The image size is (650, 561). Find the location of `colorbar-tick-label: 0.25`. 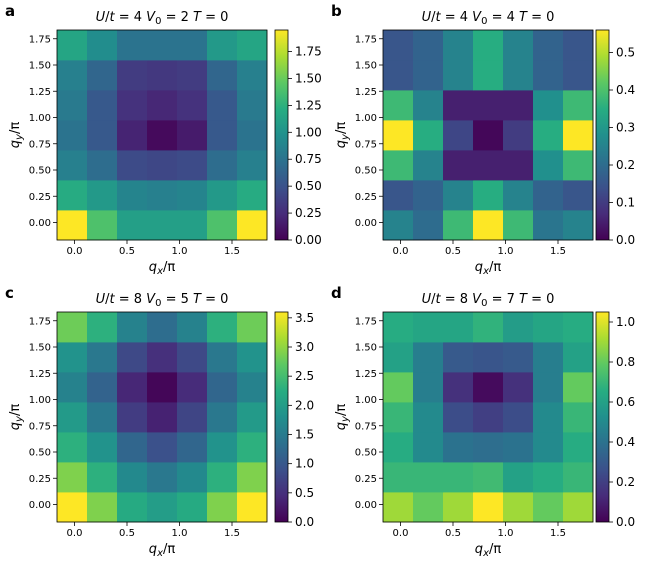

colorbar-tick-label: 0.25 is located at coordinates (308, 213).